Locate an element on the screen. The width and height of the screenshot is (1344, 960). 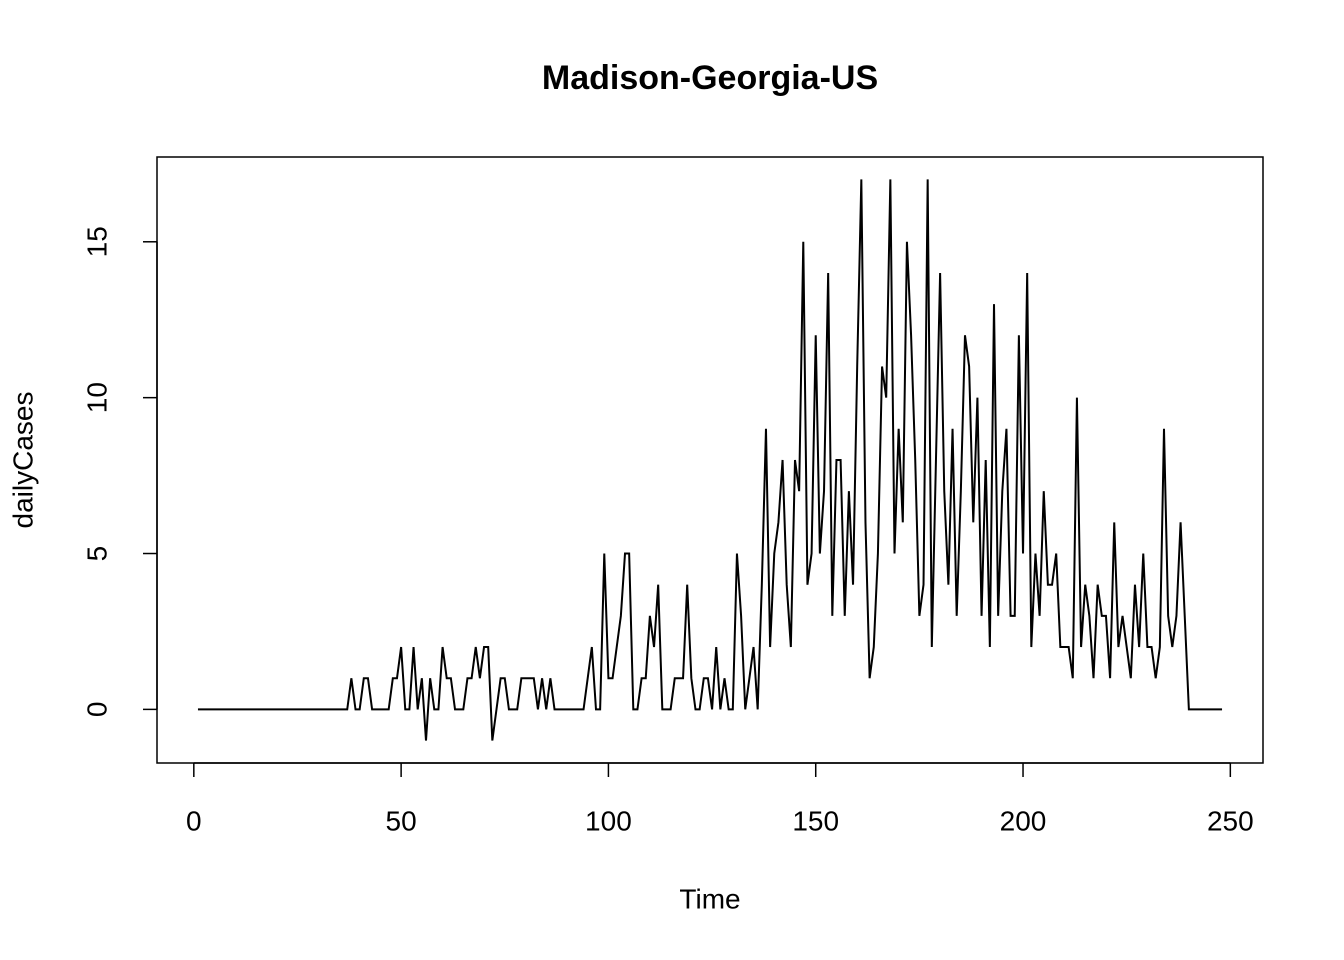
x-tick-label: 50 is located at coordinates (401, 820).